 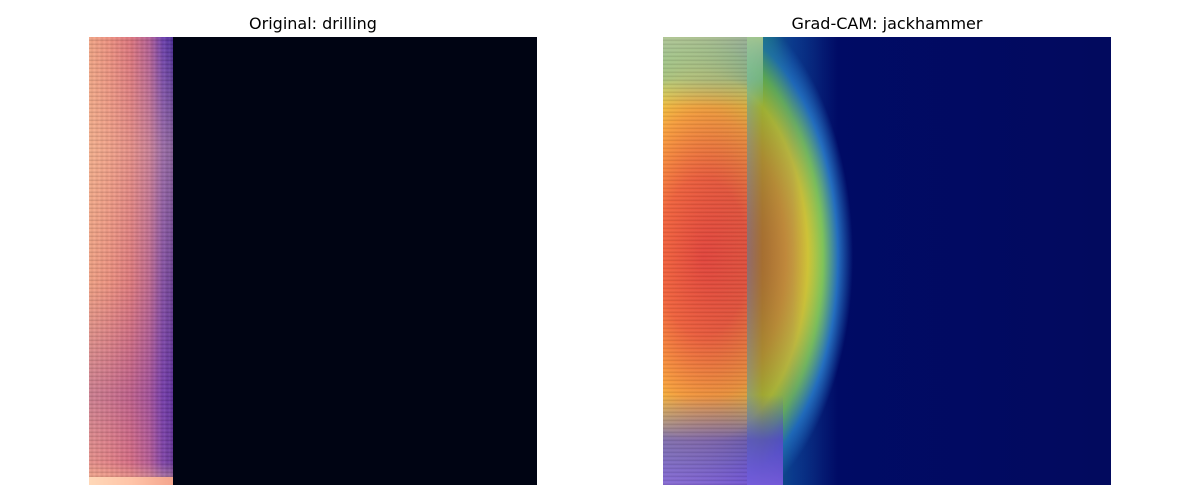 What do you see at coordinates (131, 481) in the screenshot?
I see `spectrogram-low-frequency-band` at bounding box center [131, 481].